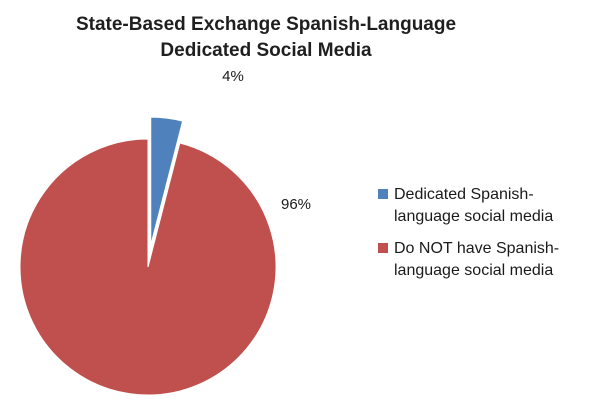 The height and width of the screenshot is (406, 599). Describe the element at coordinates (266, 50) in the screenshot. I see `chart-title-line-2: Dedicated Social Media` at that location.